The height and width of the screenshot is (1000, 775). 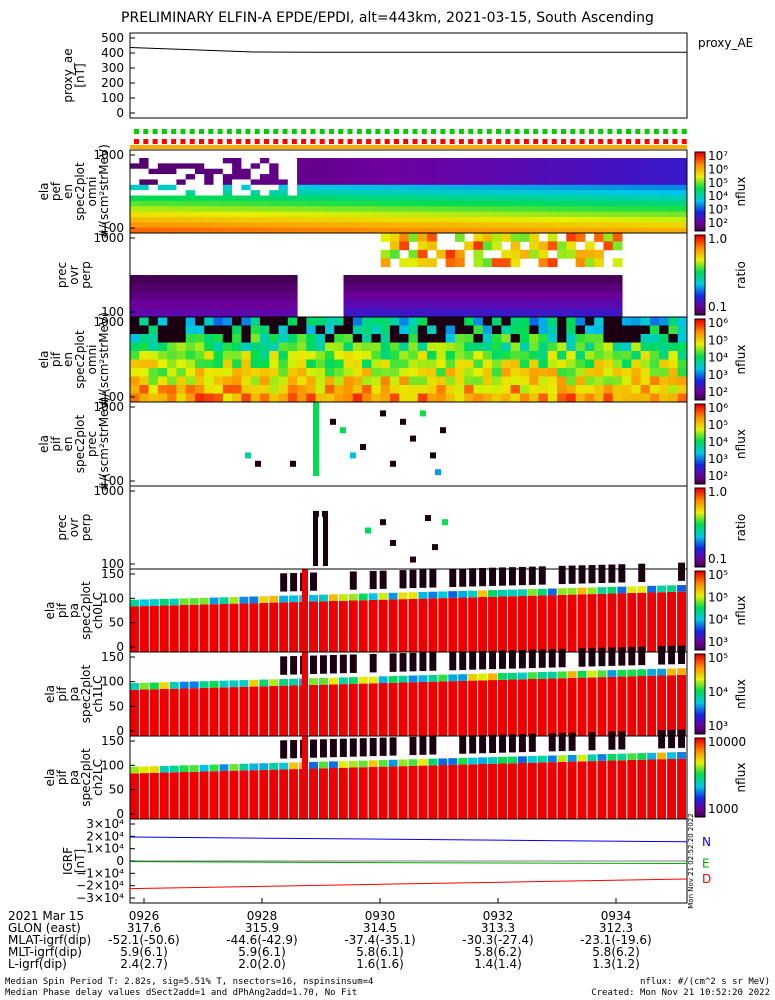 I want to click on x-tick-value: 2.0(2.0), so click(x=262, y=964).